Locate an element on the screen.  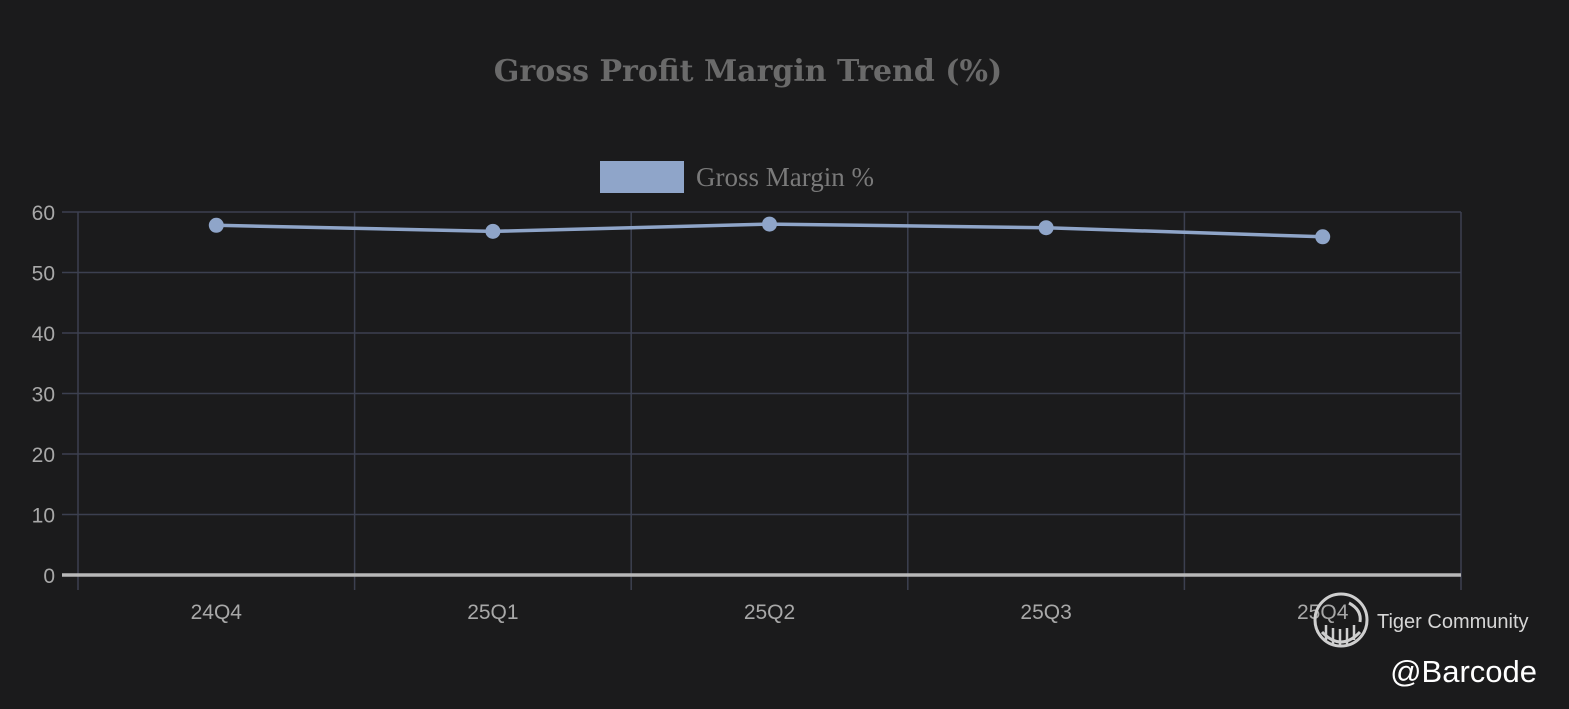
data-point-25Q2 is located at coordinates (769, 224).